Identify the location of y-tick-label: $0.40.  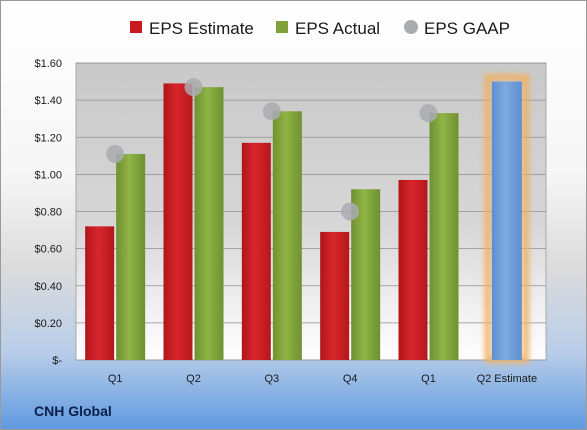
(48, 287).